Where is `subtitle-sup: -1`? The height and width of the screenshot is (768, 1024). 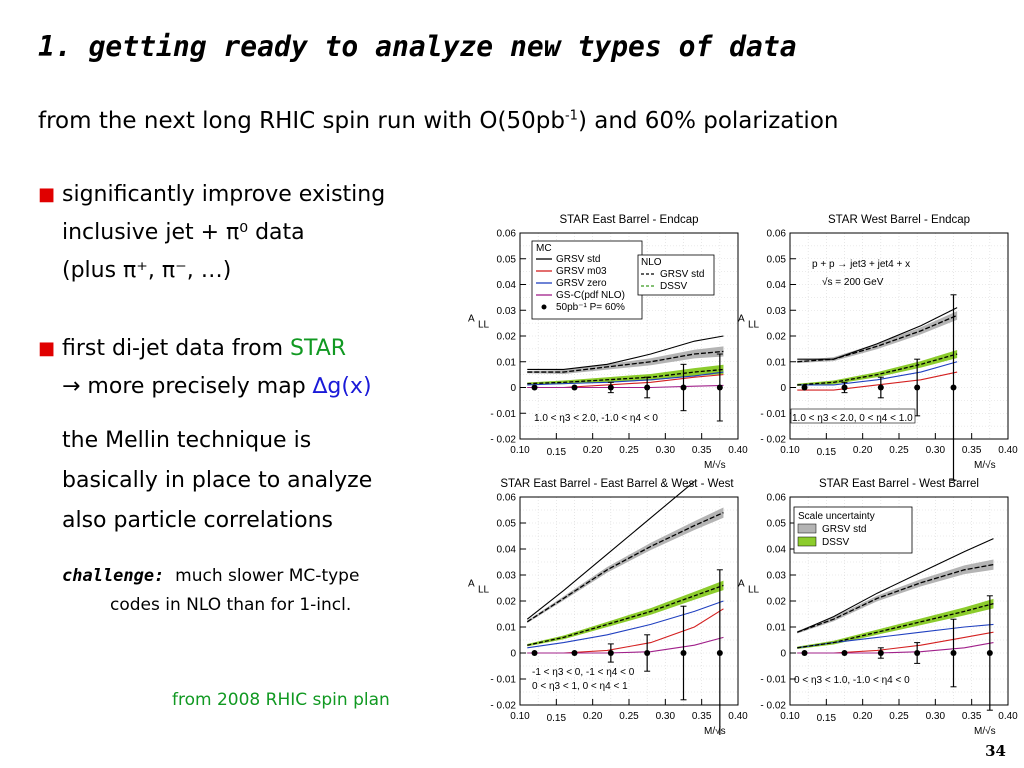
subtitle-sup: -1 is located at coordinates (571, 116).